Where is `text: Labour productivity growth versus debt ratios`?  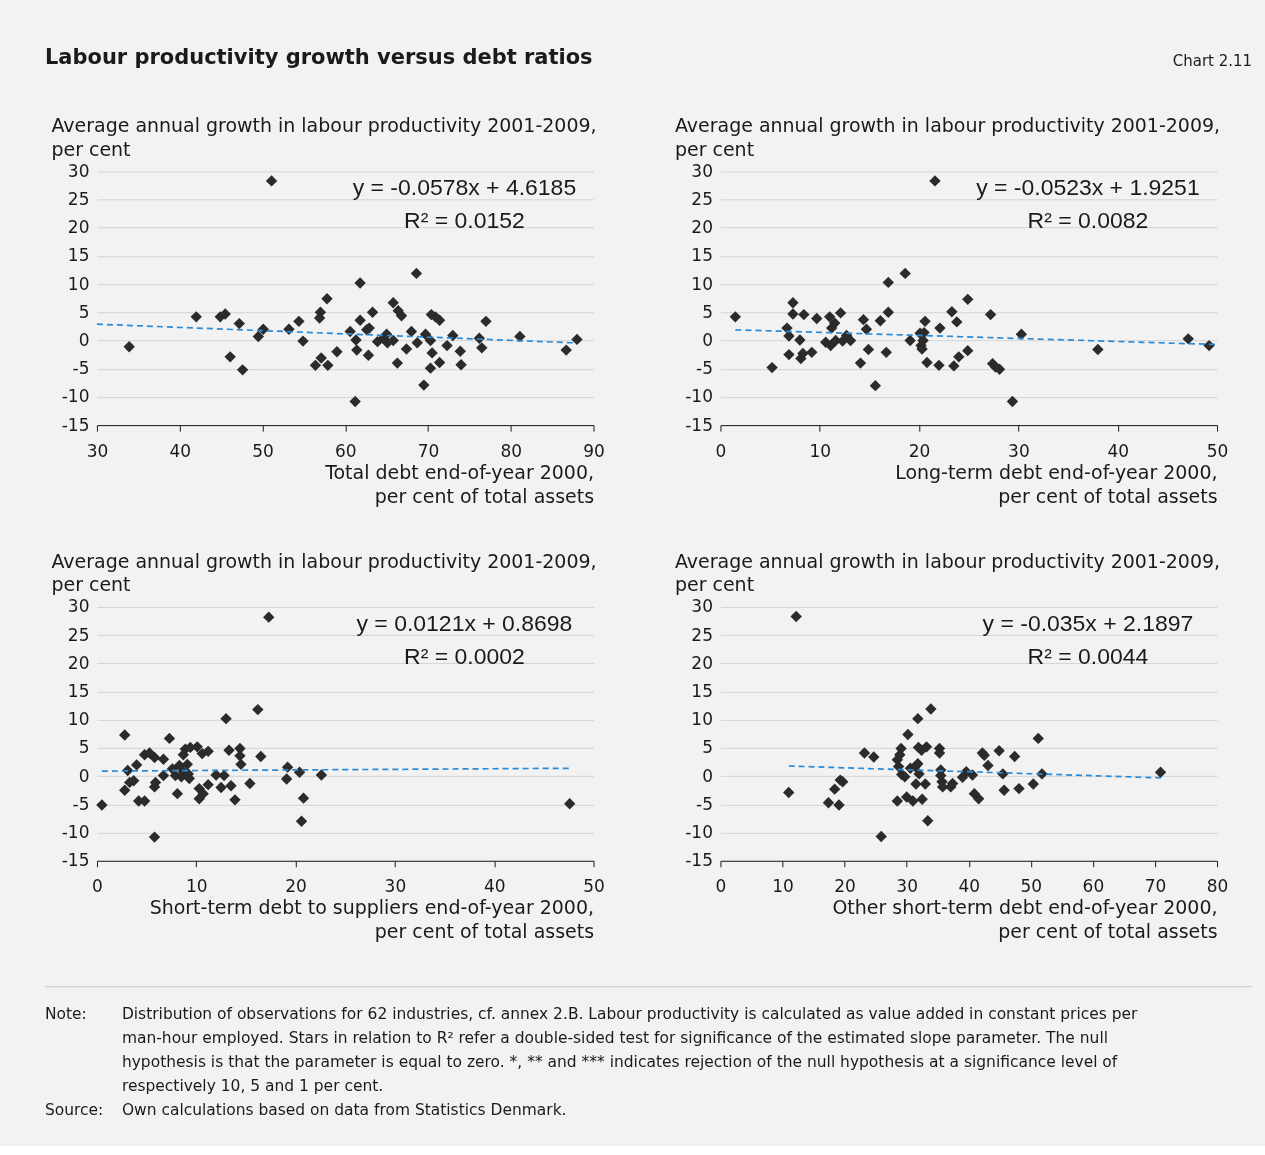
text: Labour productivity growth versus debt ratios is located at coordinates (318, 57).